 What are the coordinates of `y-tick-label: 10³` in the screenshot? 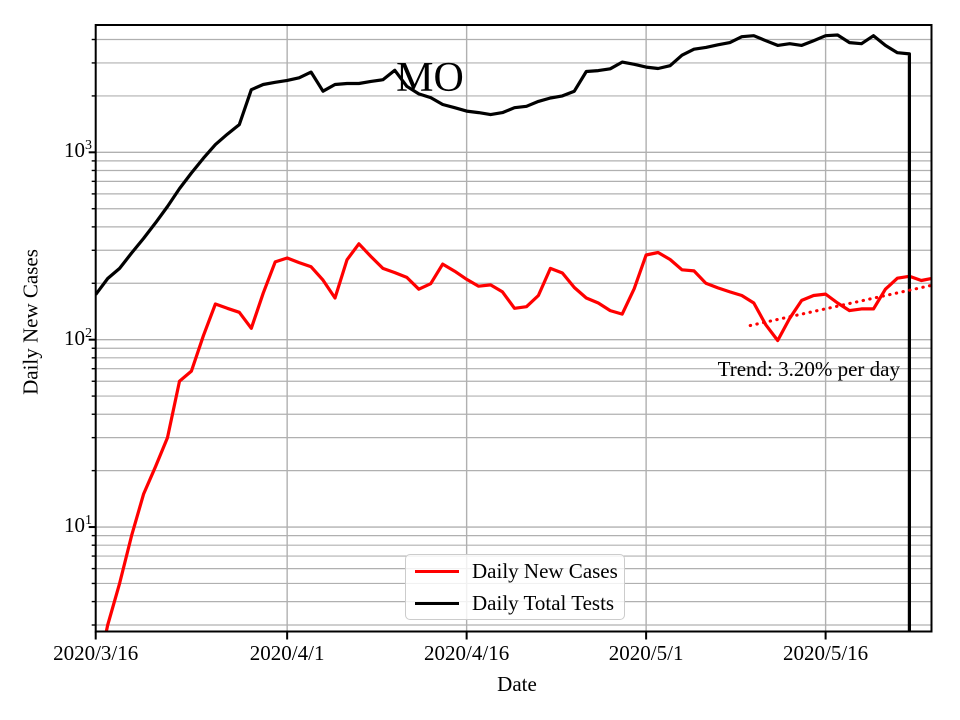 It's located at (78, 150).